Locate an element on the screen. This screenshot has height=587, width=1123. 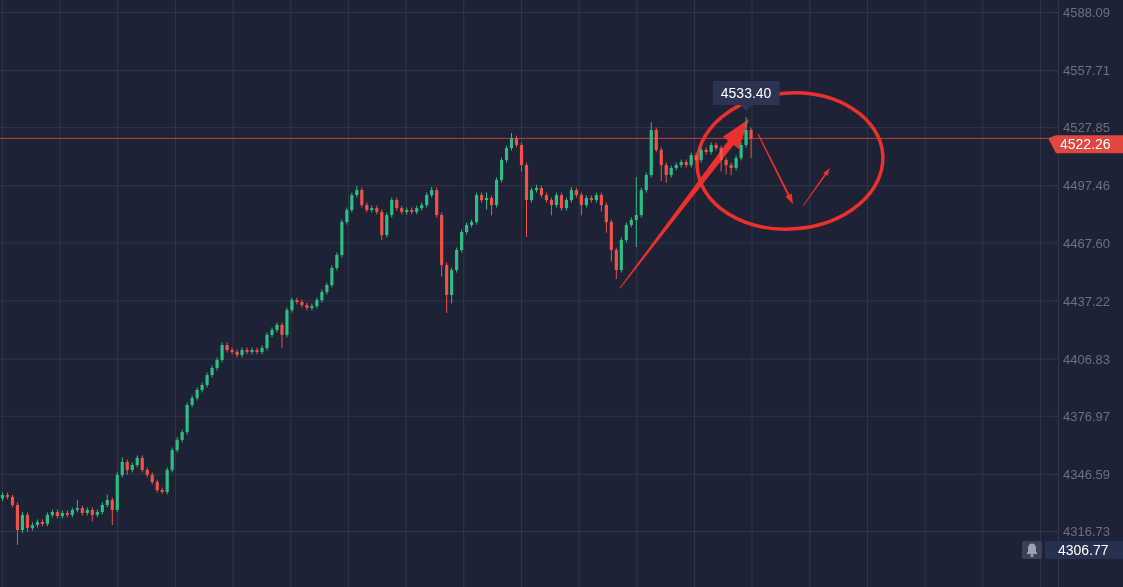
y-tick-label: 4437.22 is located at coordinates (1086, 301).